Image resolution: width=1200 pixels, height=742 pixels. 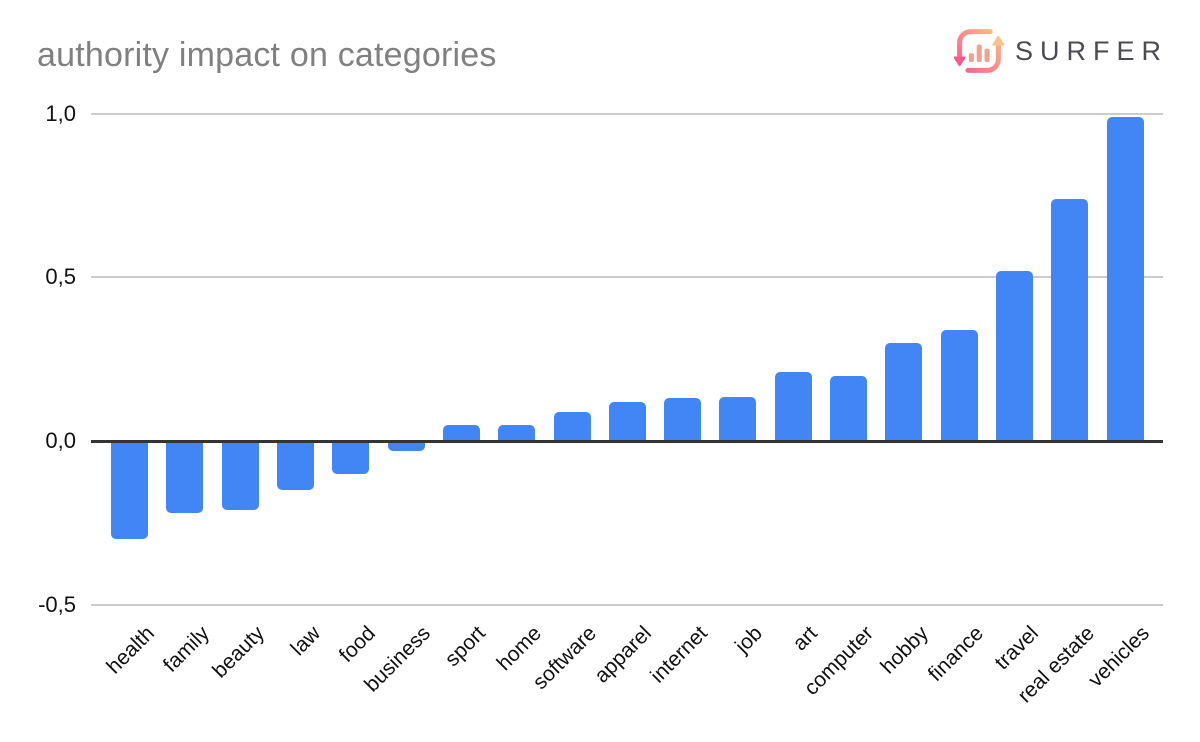 What do you see at coordinates (57, 604) in the screenshot?
I see `y-tick-label: -0,5` at bounding box center [57, 604].